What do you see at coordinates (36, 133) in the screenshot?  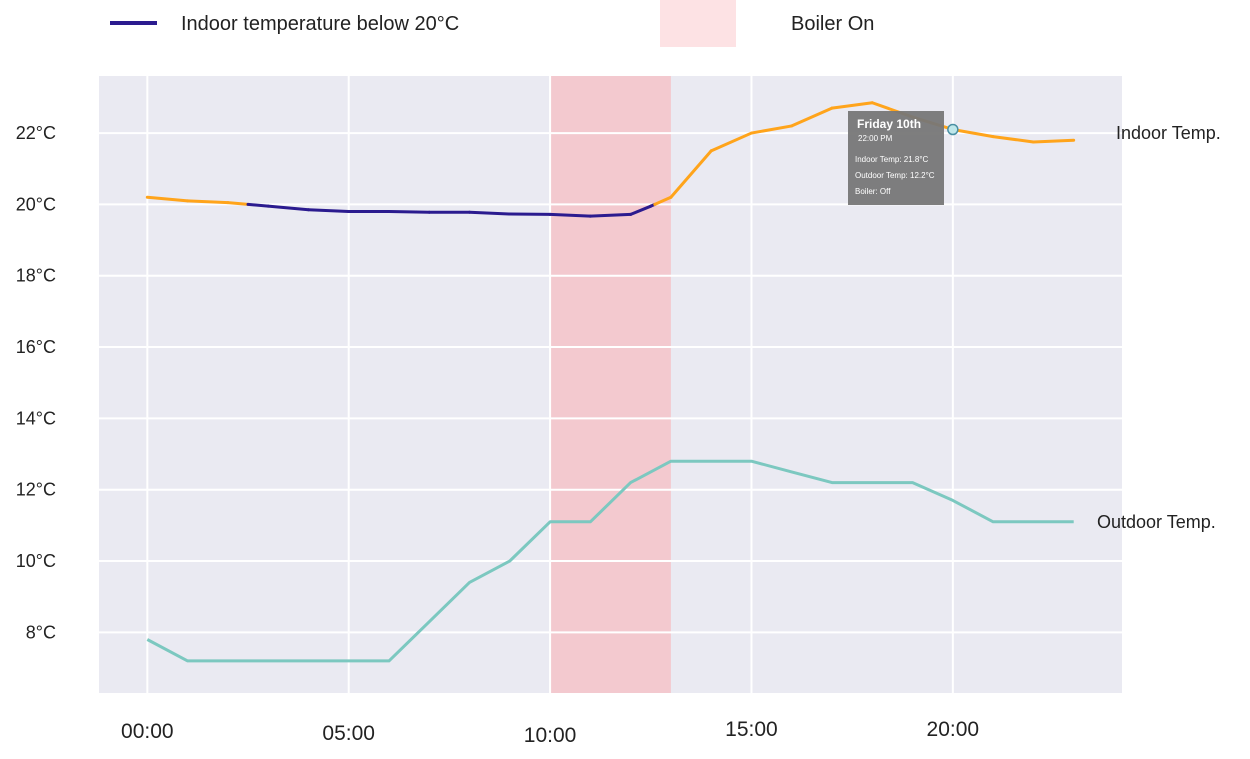 I see `y-tick-label: 22°C` at bounding box center [36, 133].